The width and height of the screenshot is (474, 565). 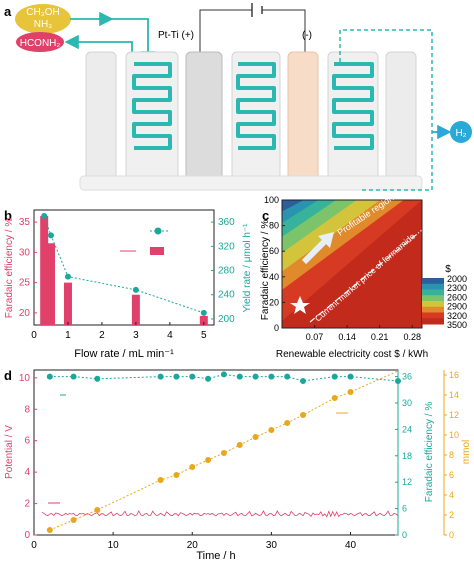 What do you see at coordinates (226, 319) in the screenshot?
I see `b-ytick-right-label: 200` at bounding box center [226, 319].